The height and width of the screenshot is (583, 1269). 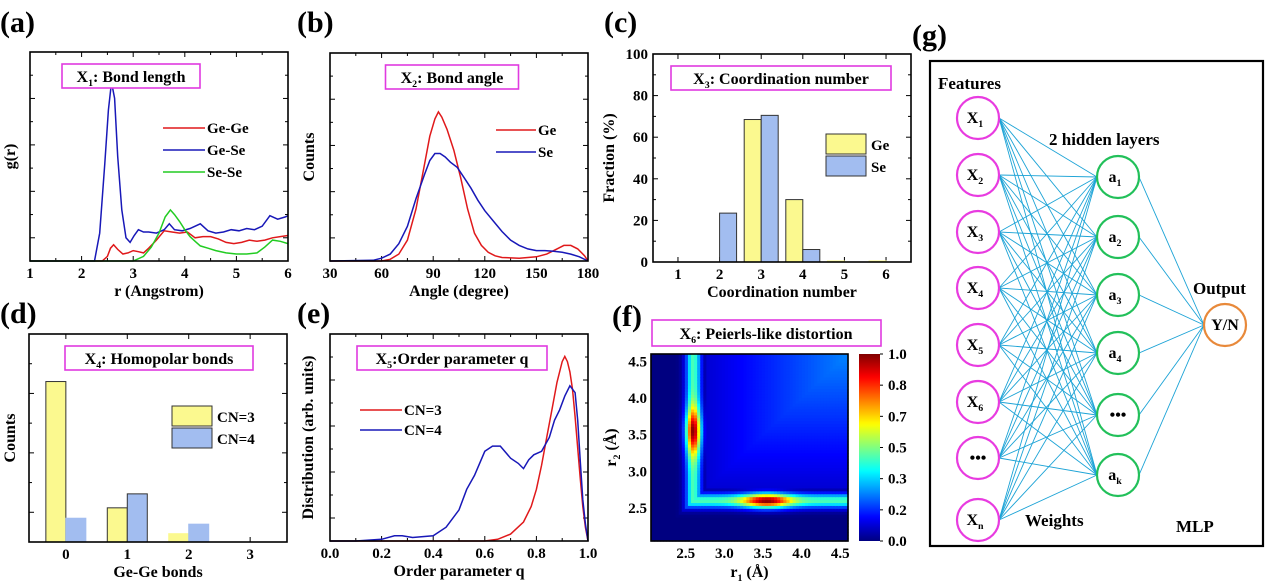 What do you see at coordinates (720, 275) in the screenshot?
I see `x-tick-label: 2` at bounding box center [720, 275].